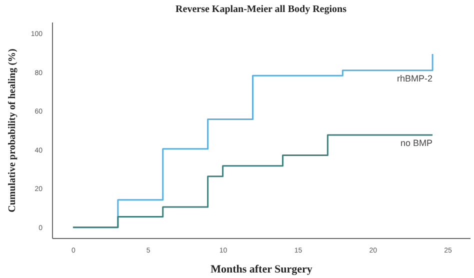 The image size is (474, 278). Describe the element at coordinates (12, 130) in the screenshot. I see `y-axis-title: Cumulative probability of healing (%)` at that location.